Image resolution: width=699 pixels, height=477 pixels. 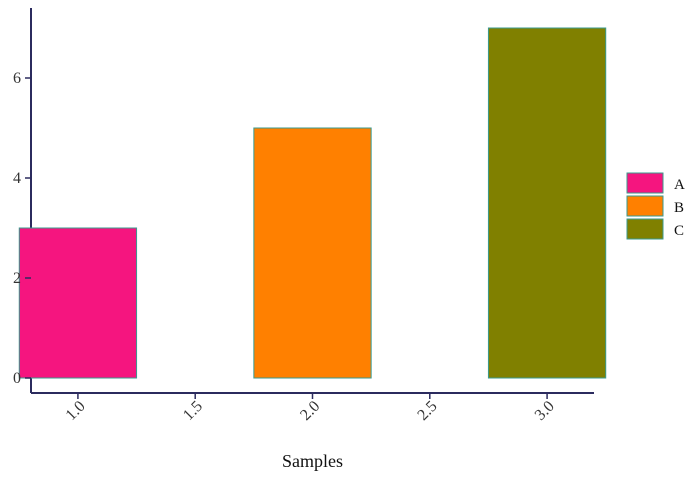 What do you see at coordinates (78, 303) in the screenshot?
I see `bar-a` at bounding box center [78, 303].